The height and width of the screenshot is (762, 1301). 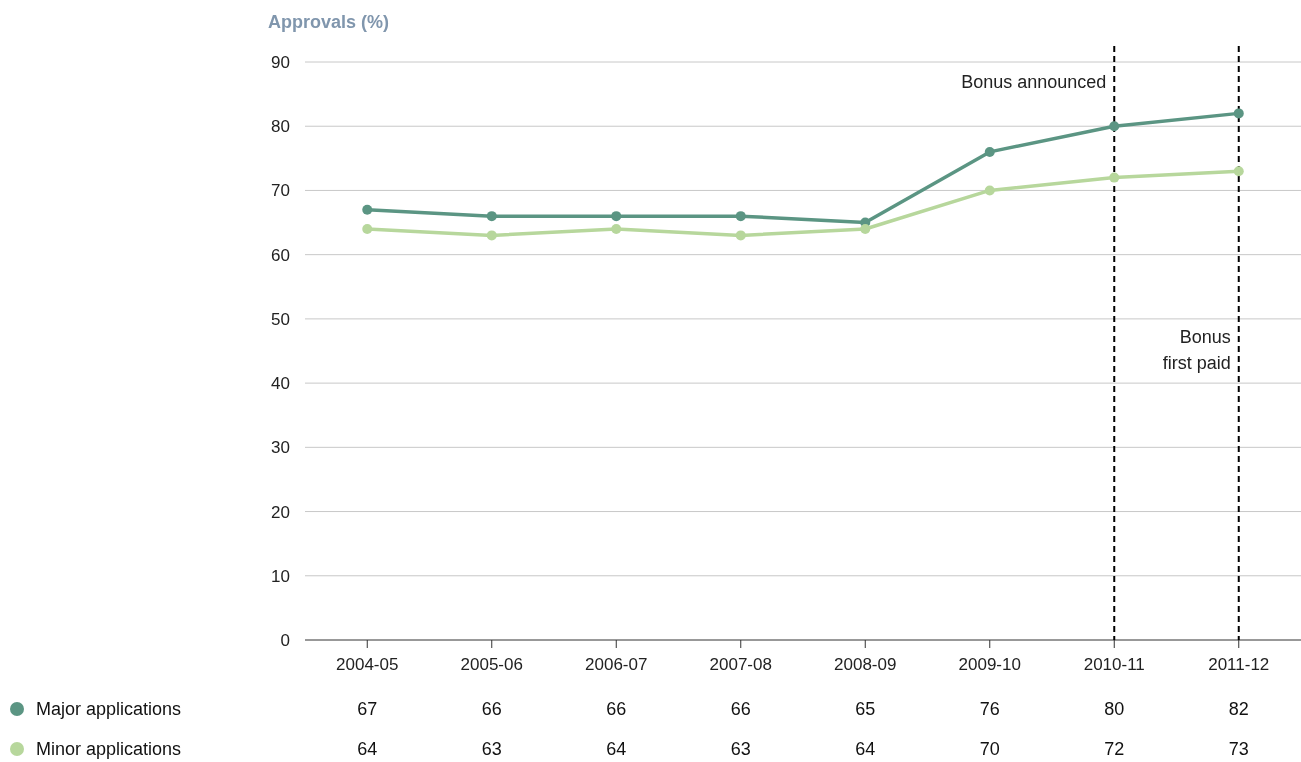 What do you see at coordinates (1238, 749) in the screenshot?
I see `data-label: 73` at bounding box center [1238, 749].